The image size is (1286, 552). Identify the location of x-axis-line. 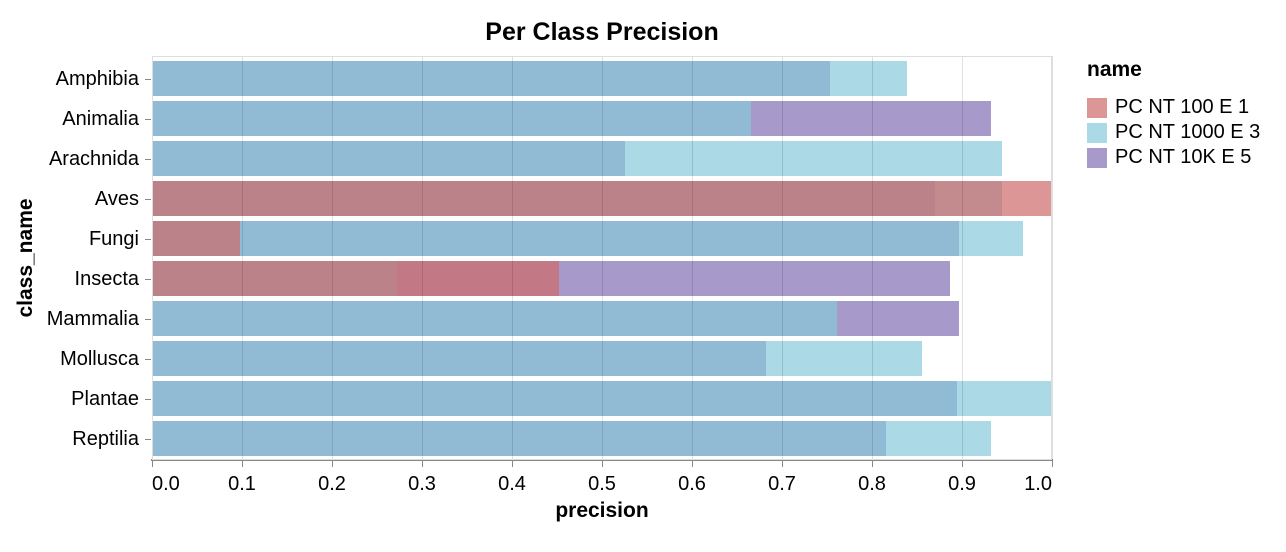
(602, 460).